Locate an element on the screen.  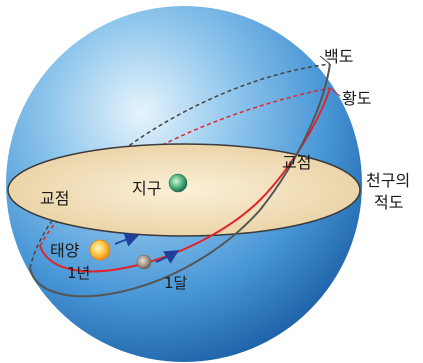
moon-icon is located at coordinates (144, 262).